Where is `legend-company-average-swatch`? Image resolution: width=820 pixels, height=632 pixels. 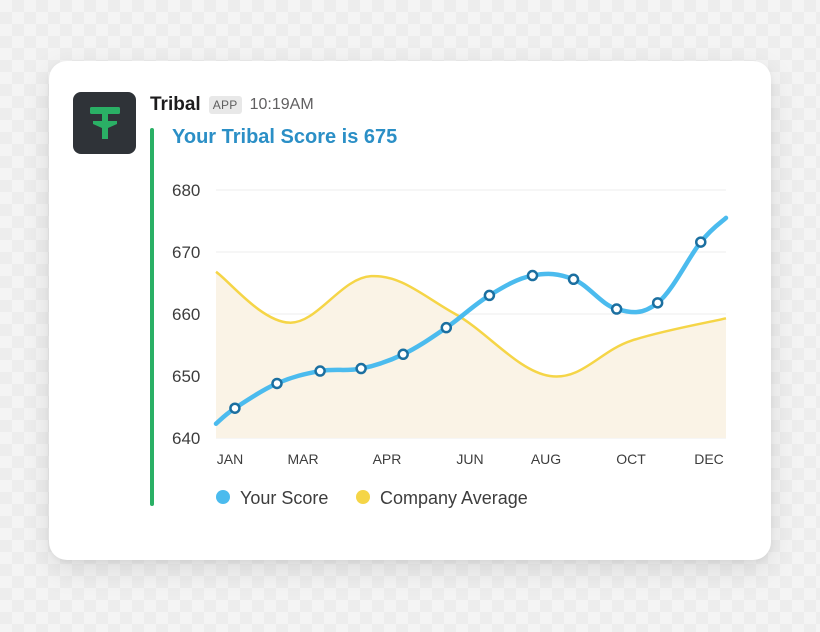 legend-company-average-swatch is located at coordinates (363, 497).